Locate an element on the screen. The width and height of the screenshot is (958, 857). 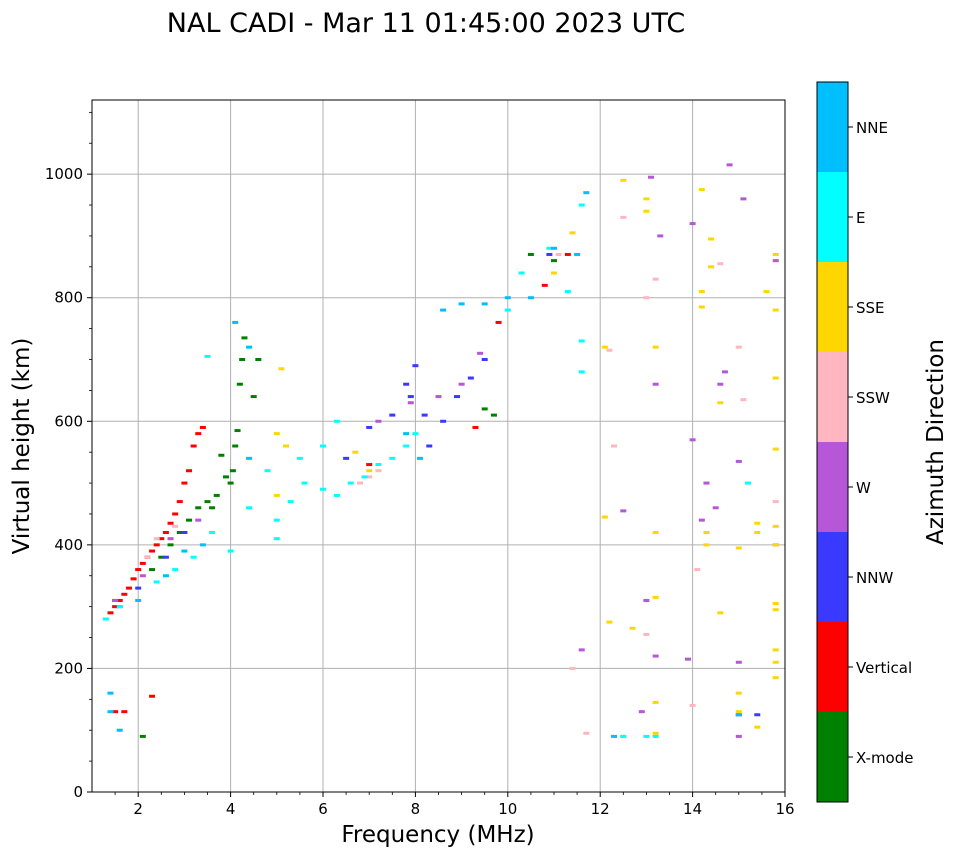
x-axis-ticks: 2 4 6 8 10 12 14 16 is located at coordinates (454, 805).